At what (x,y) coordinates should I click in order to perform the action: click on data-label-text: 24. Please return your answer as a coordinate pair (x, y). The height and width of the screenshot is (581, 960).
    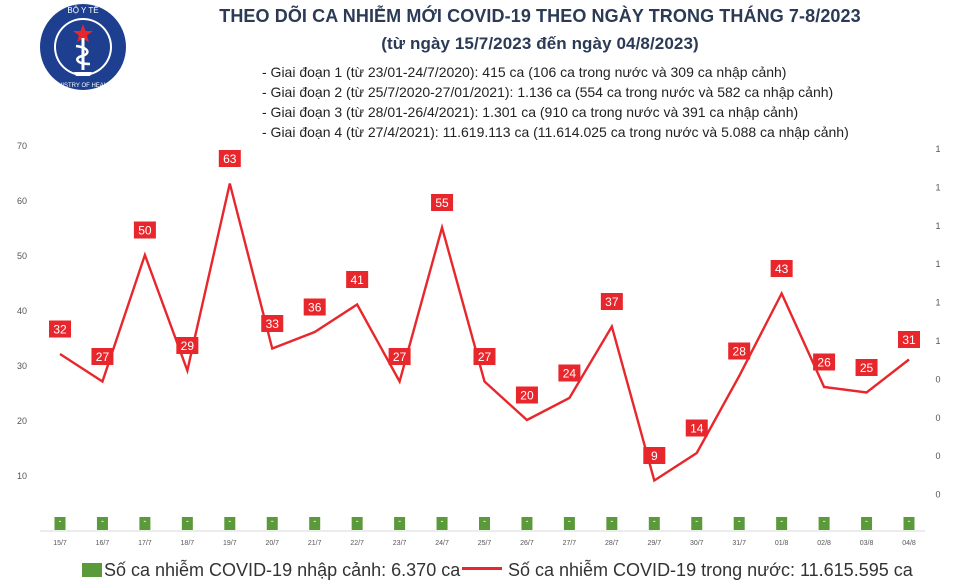
    Looking at the image, I should click on (570, 374).